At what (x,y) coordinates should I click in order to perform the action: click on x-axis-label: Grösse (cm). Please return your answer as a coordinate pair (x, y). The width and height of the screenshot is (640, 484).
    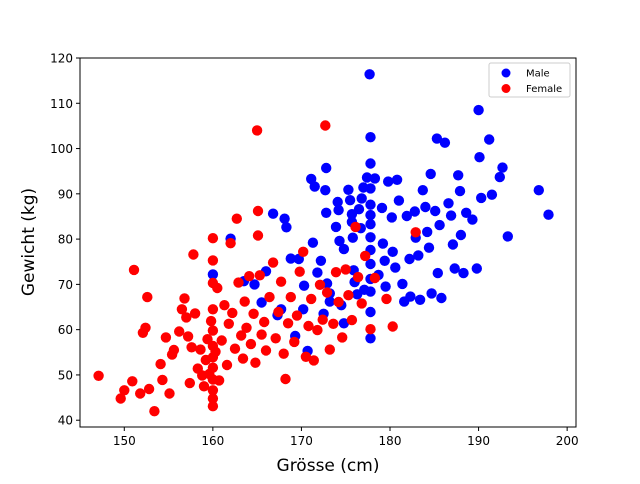
    Looking at the image, I should click on (328, 466).